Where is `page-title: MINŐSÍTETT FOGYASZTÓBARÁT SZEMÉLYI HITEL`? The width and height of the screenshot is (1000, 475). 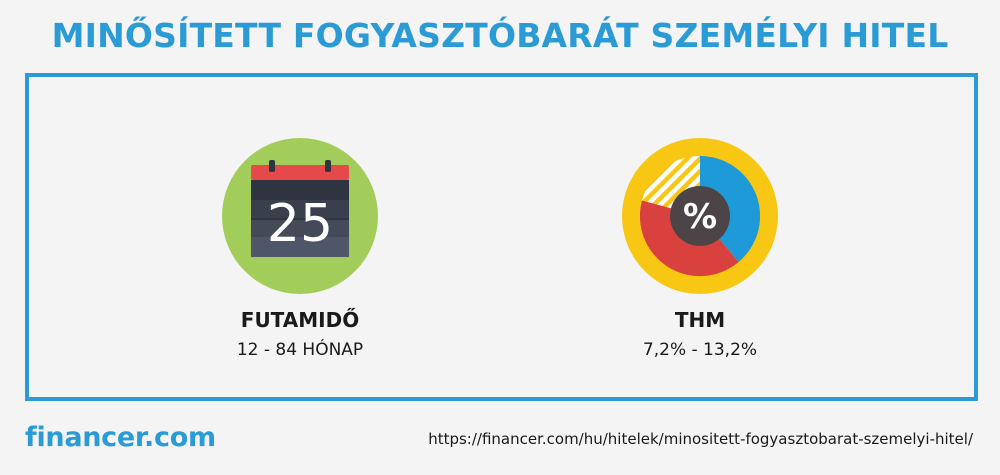
page-title: MINŐSÍTETT FOGYASZTÓBARÁT SZEMÉLYI HITEL is located at coordinates (500, 35).